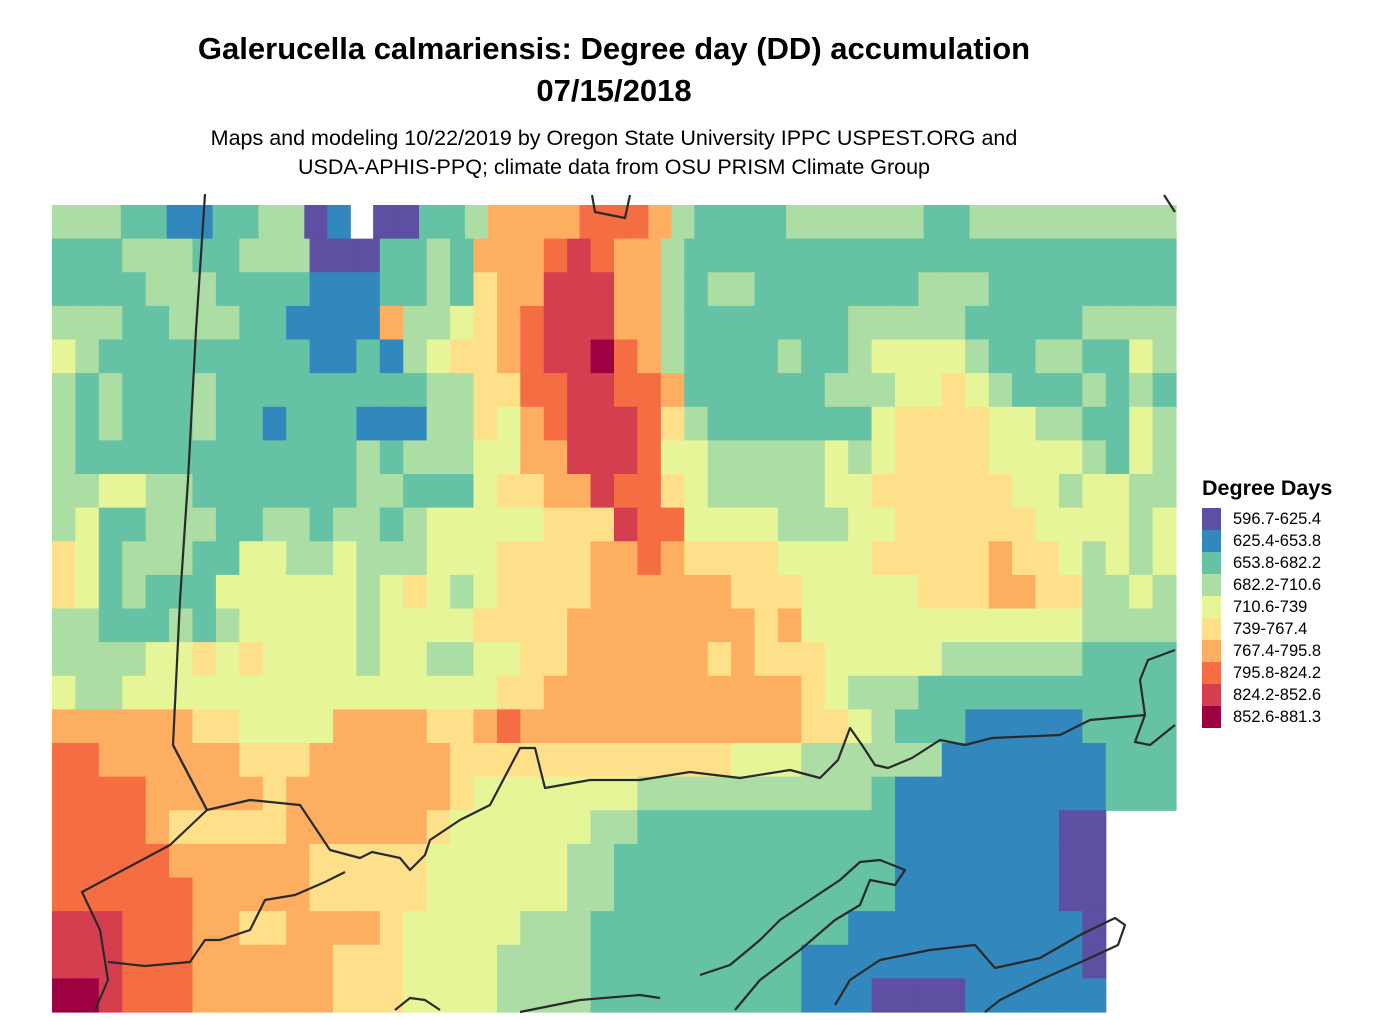  What do you see at coordinates (1169, 203) in the screenshot?
I see `northeast-corner` at bounding box center [1169, 203].